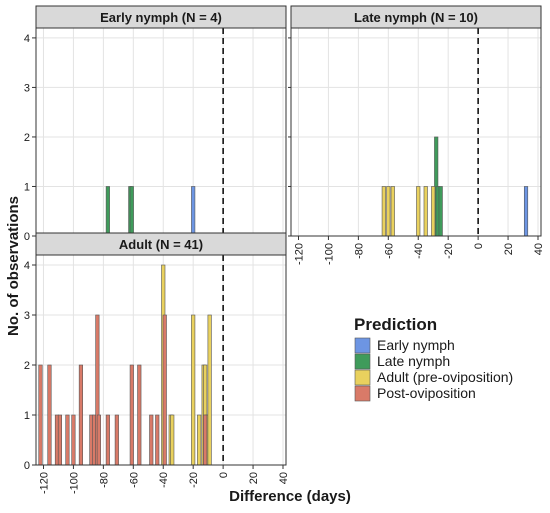  I want to click on x-axis-title: Difference (days), so click(290, 496).